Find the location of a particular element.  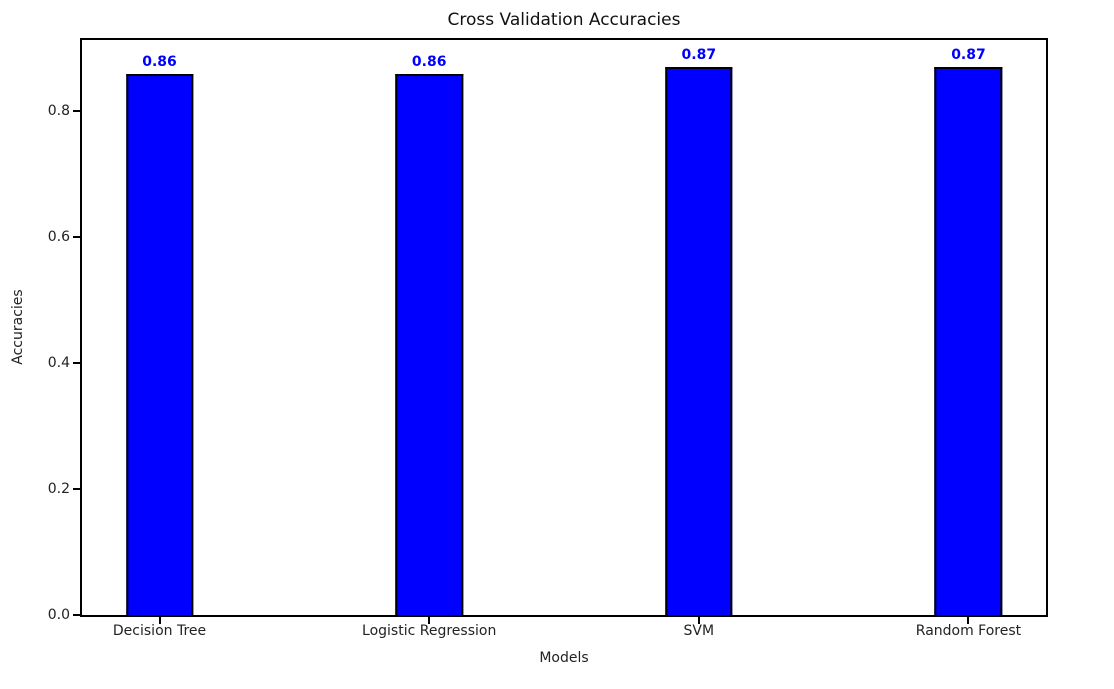

y-tick-label: 0.0 is located at coordinates (58, 615).